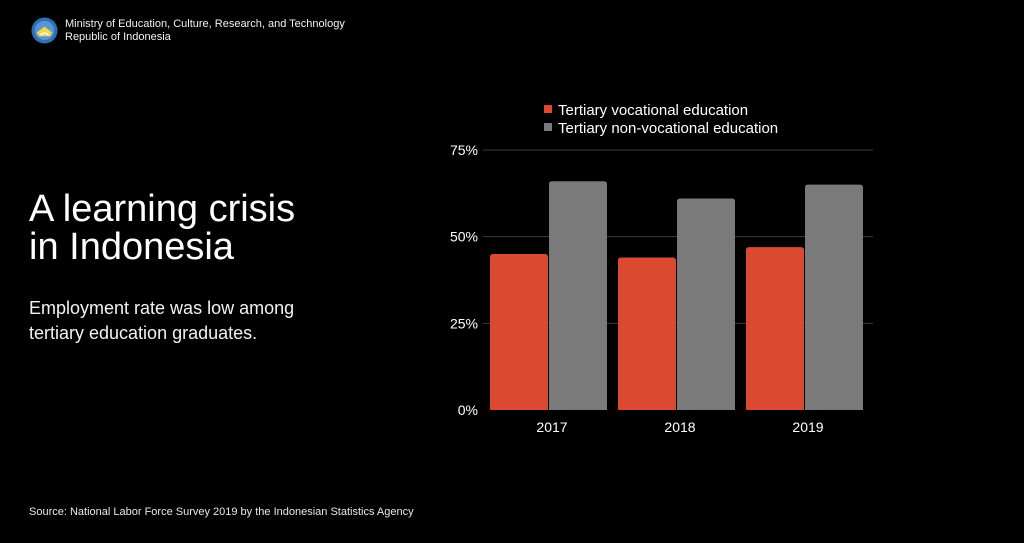 The width and height of the screenshot is (1024, 543). Describe the element at coordinates (519, 332) in the screenshot. I see `bar-vocational-2017` at that location.